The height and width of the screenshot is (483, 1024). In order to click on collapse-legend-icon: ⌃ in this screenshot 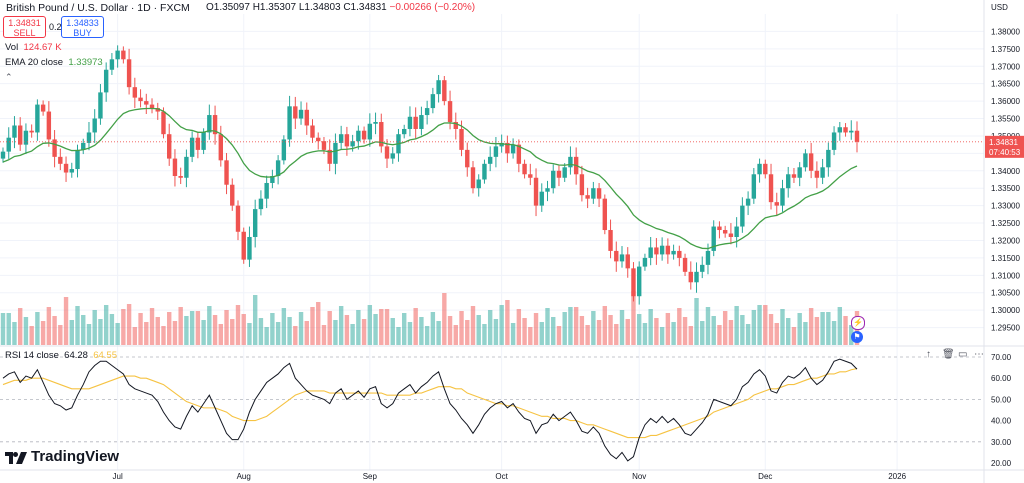, I will do `click(9, 77)`.